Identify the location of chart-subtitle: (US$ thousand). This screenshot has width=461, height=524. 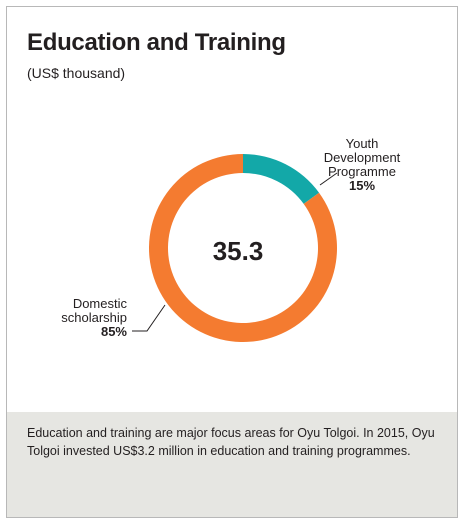
(76, 73).